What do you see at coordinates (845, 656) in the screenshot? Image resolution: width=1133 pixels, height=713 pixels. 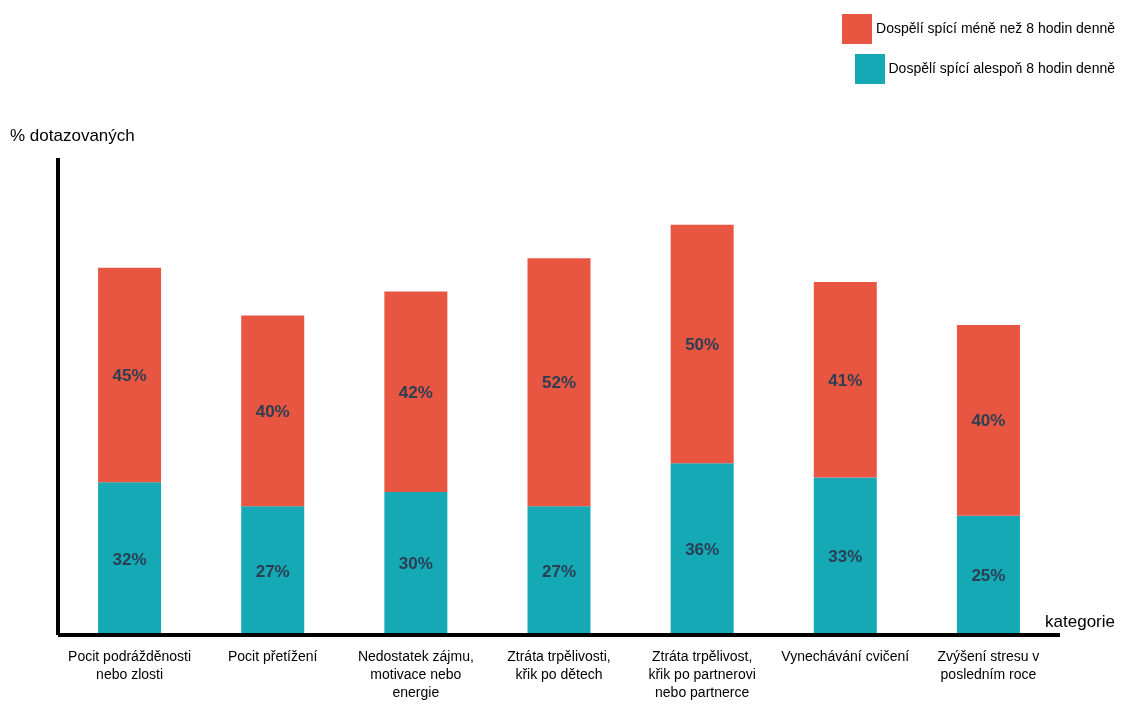 I see `x-tick-label: Vynechávání cvičení` at bounding box center [845, 656].